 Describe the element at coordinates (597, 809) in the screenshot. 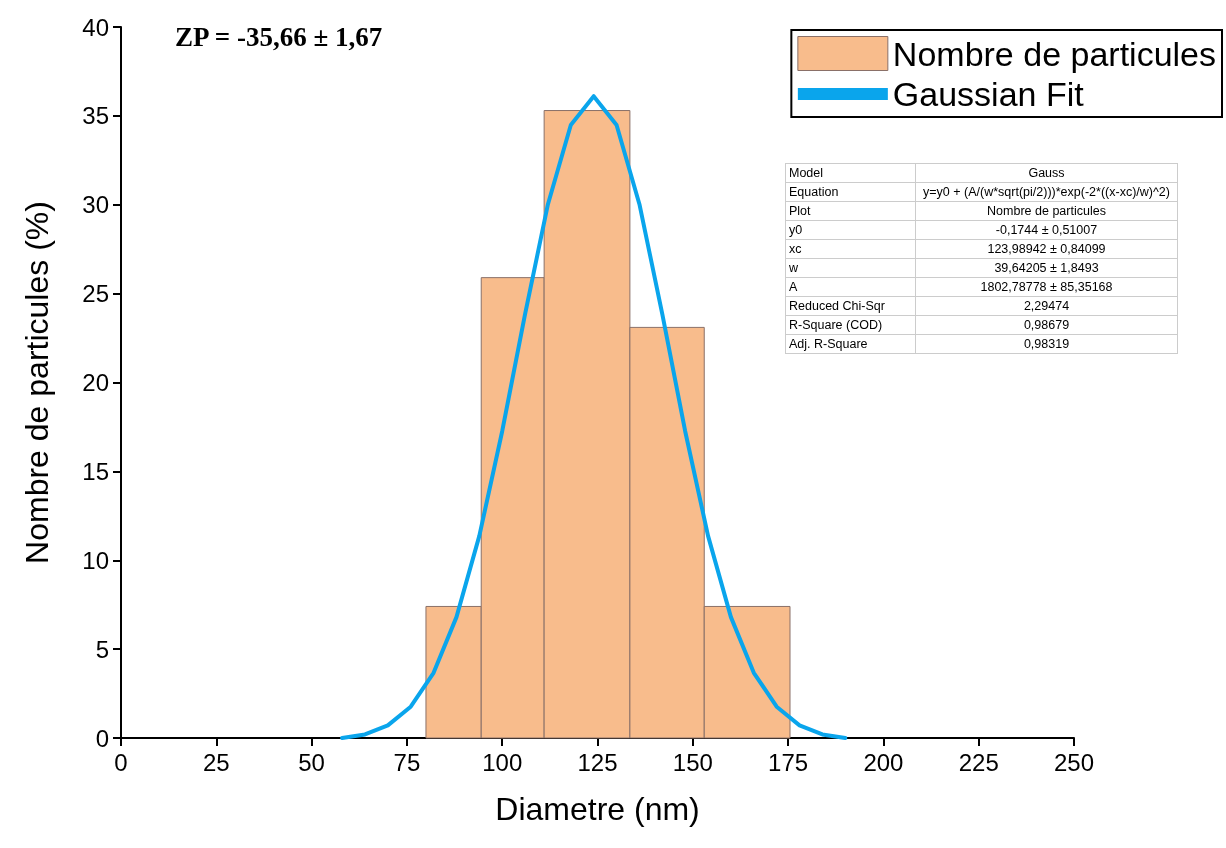

I see `x-axis-title: Diametre (nm)` at that location.